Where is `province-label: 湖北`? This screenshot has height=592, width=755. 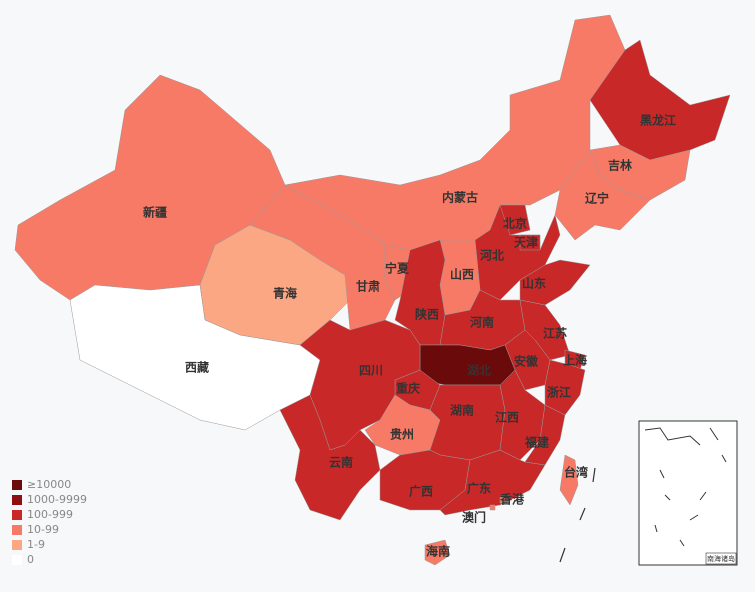
province-label: 湖北 is located at coordinates (479, 370).